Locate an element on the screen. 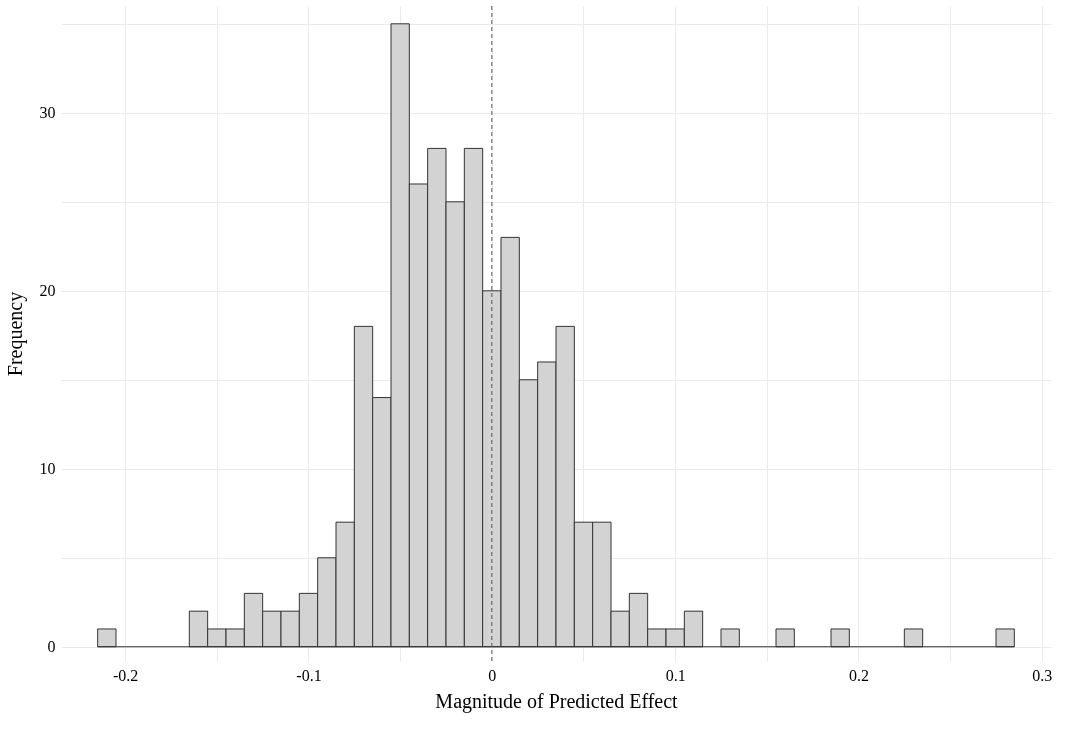 The width and height of the screenshot is (1087, 744). y-axis-title: Frequency is located at coordinates (15, 334).